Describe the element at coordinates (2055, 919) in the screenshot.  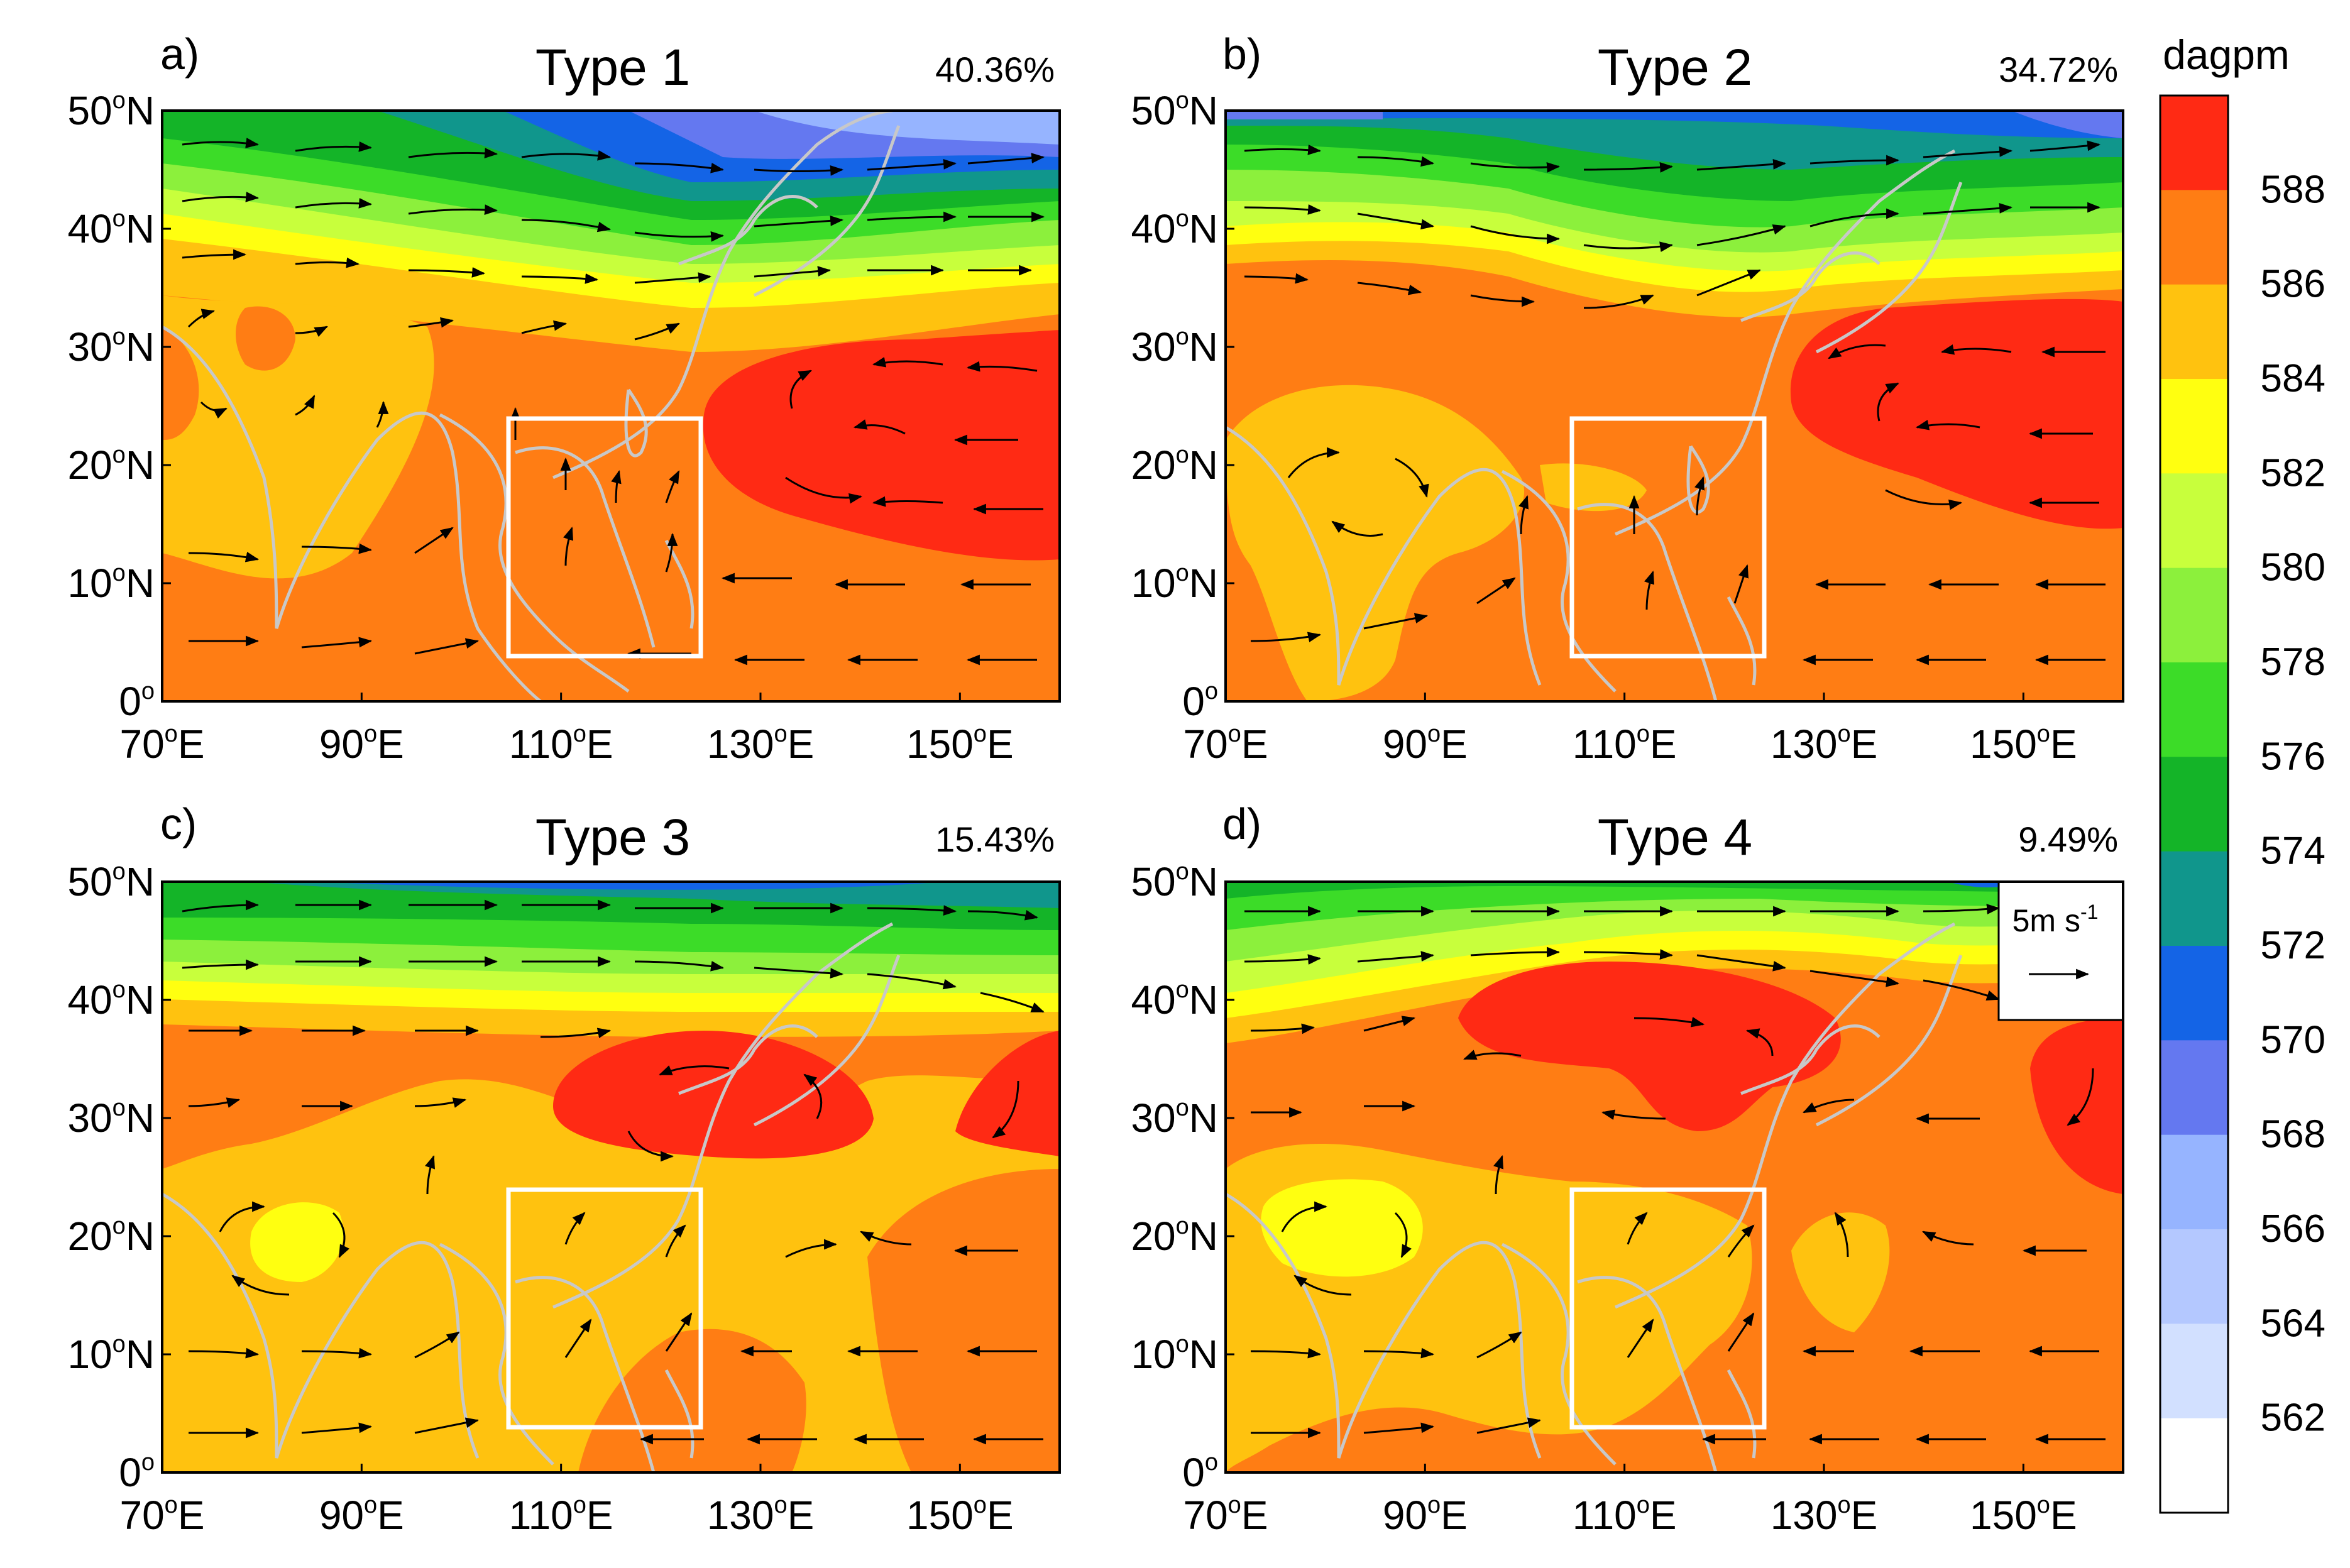
I see `reference-vector-label: 5m s-1` at that location.